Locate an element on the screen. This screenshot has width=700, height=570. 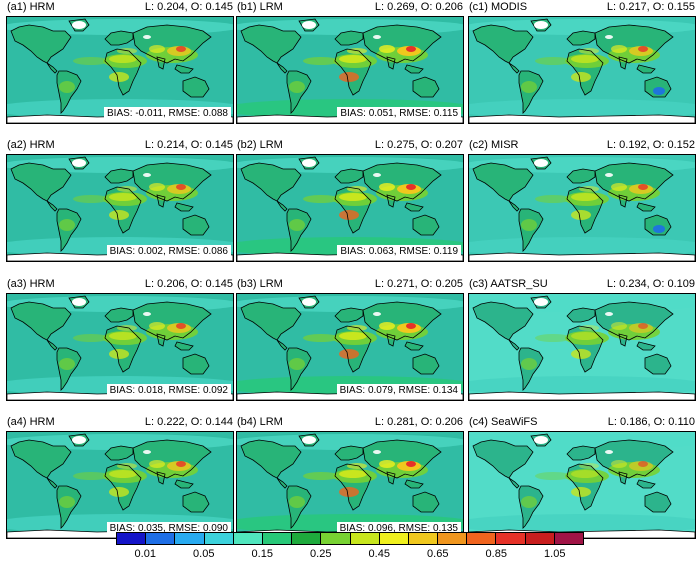
map-panel: (c1) MODIS L: 0.217, O: 0.155 is located at coordinates (582, 62).